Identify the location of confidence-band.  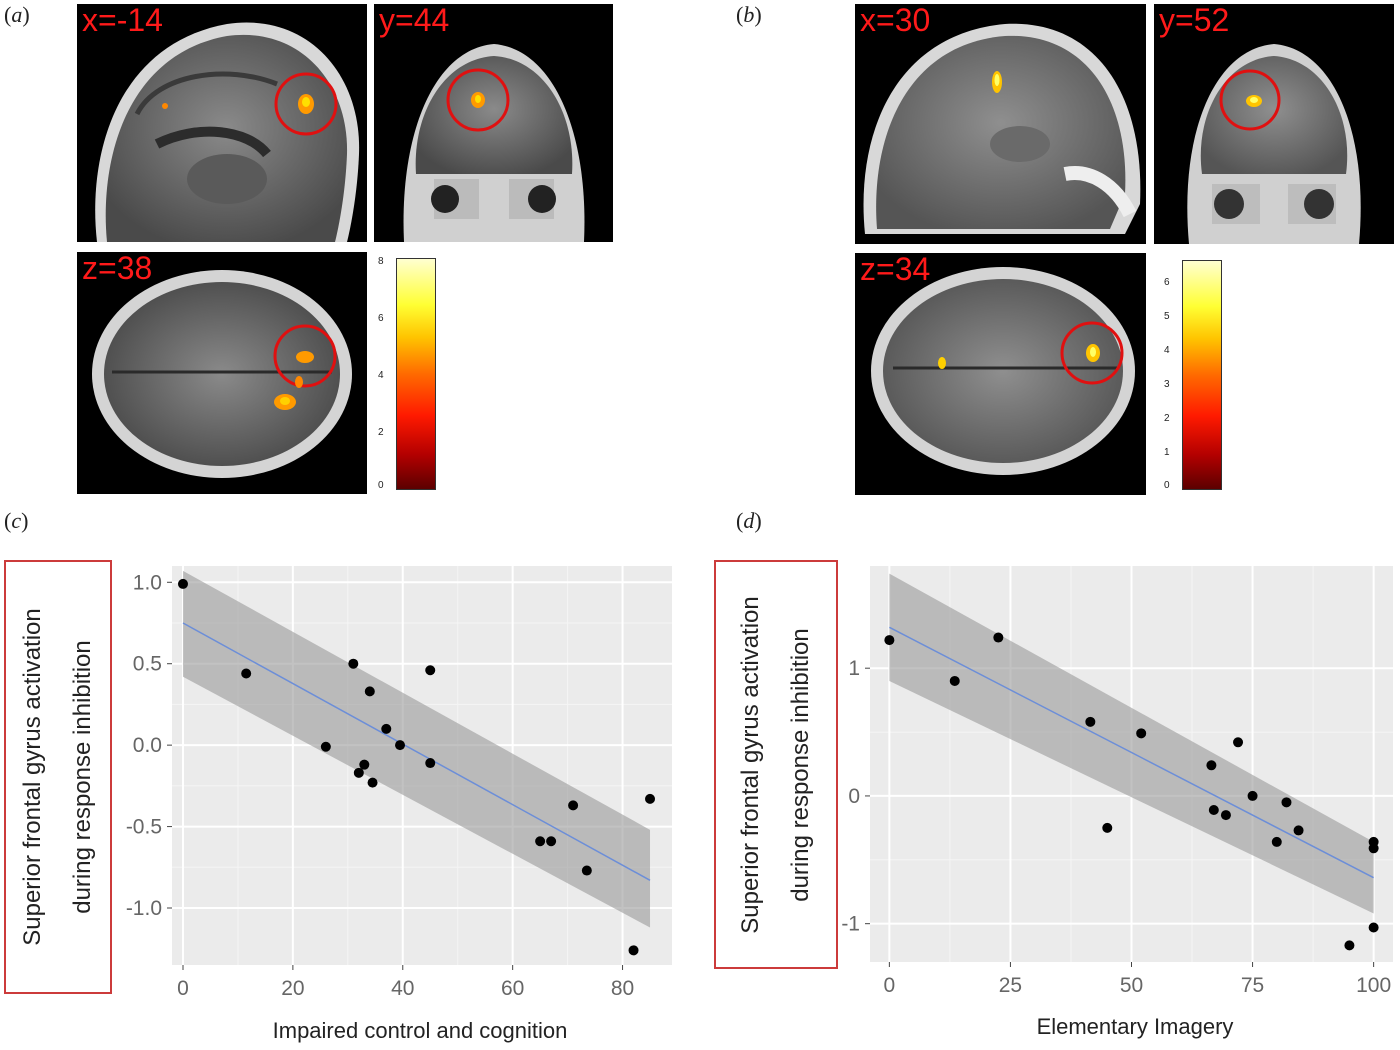
(1131, 743).